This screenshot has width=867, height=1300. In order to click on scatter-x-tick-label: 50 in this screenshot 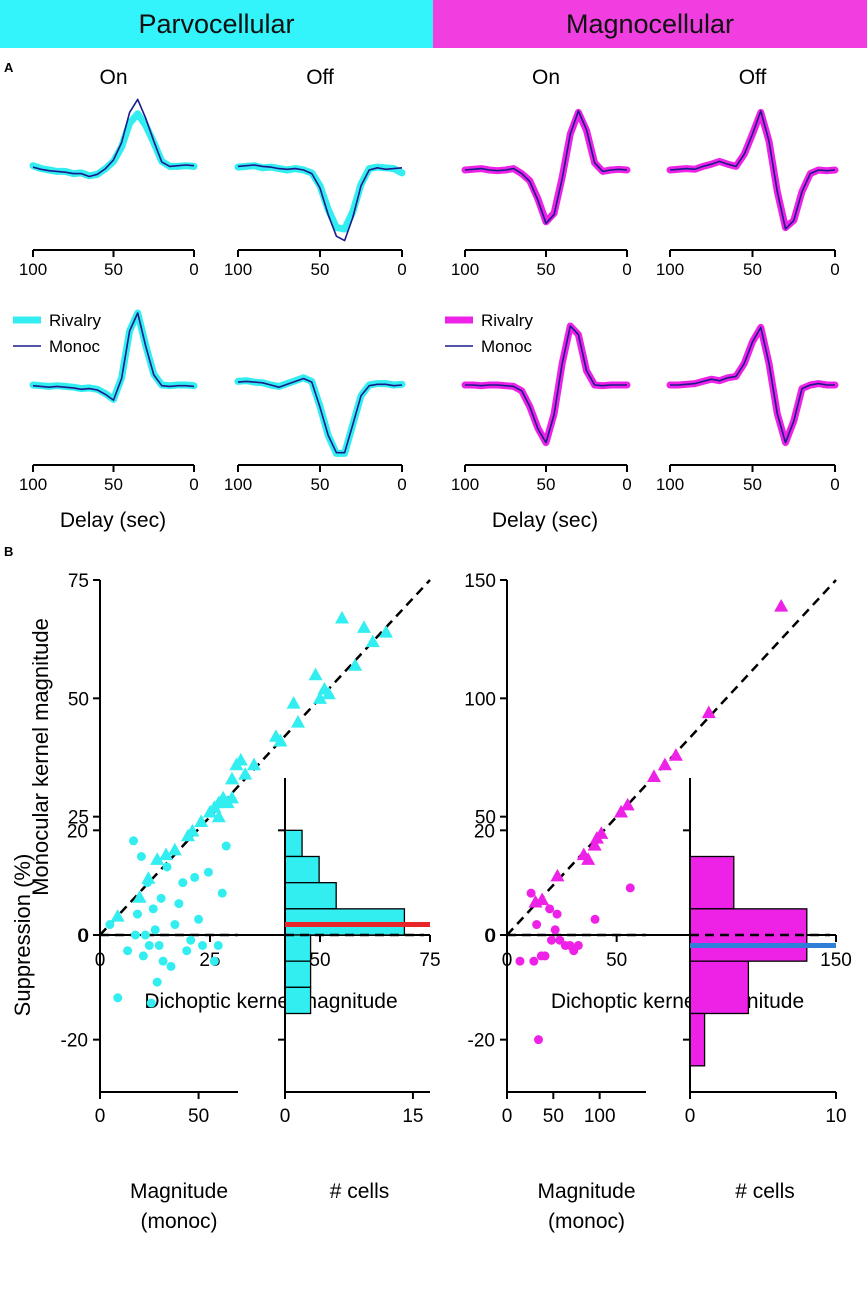, I will do `click(319, 960)`.